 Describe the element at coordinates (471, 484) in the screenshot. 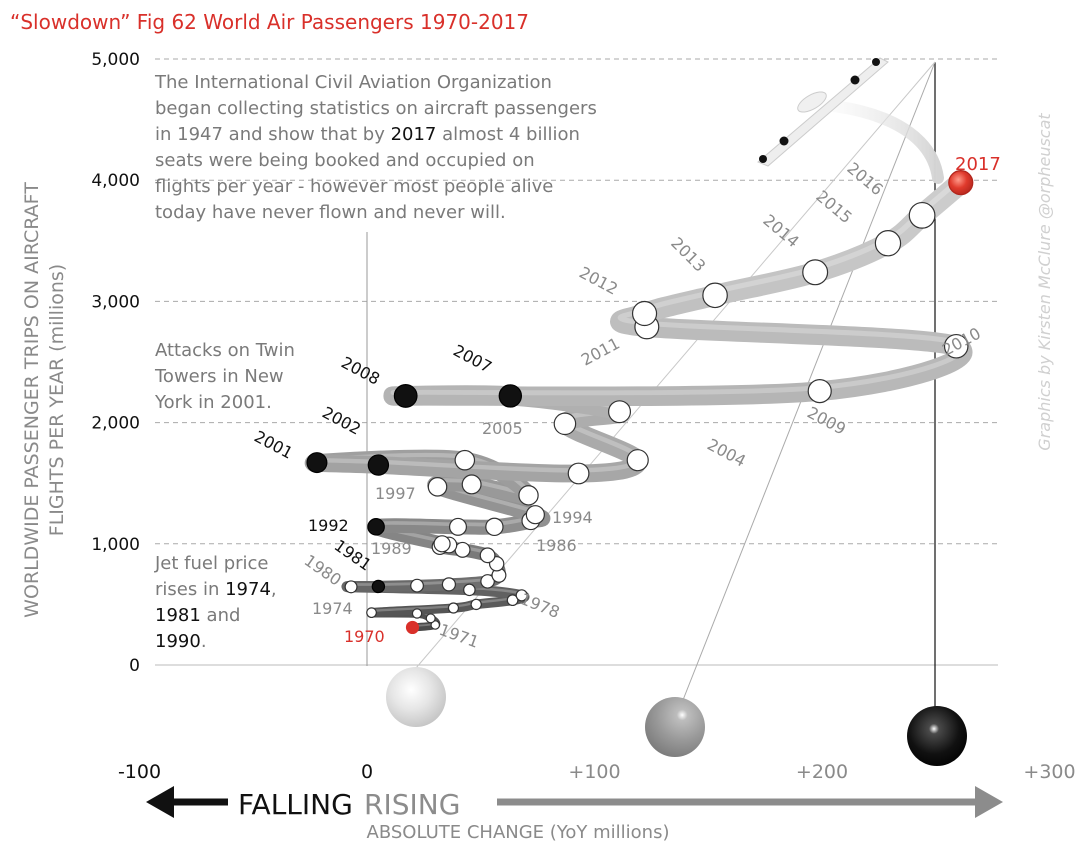

I see `data-point-1998` at that location.